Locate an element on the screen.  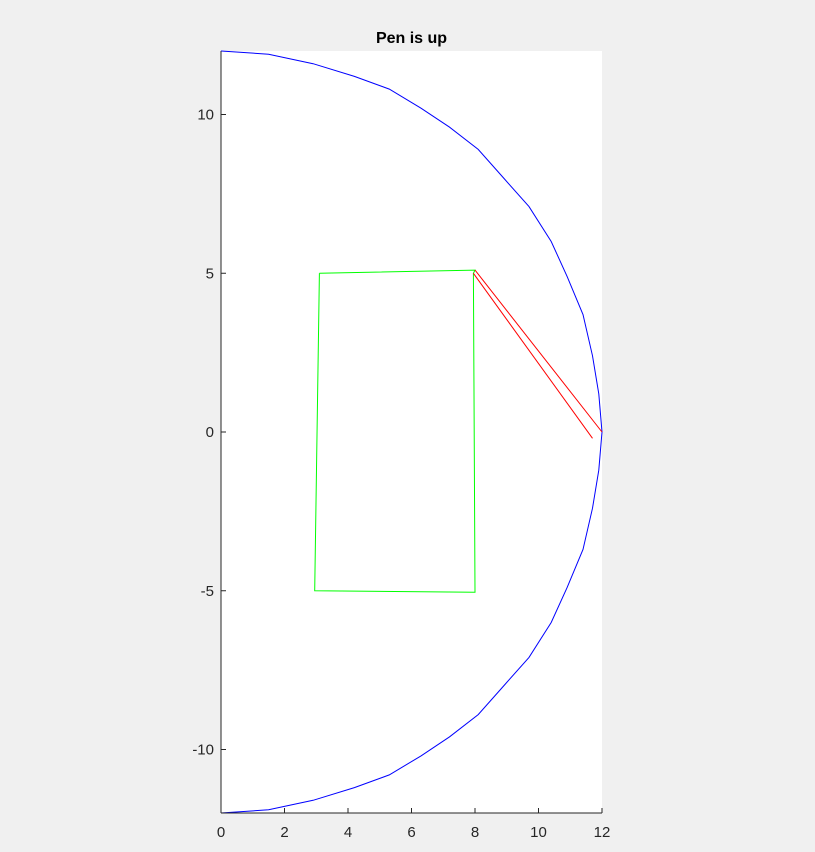
y-tick-label: 10 is located at coordinates (205, 115).